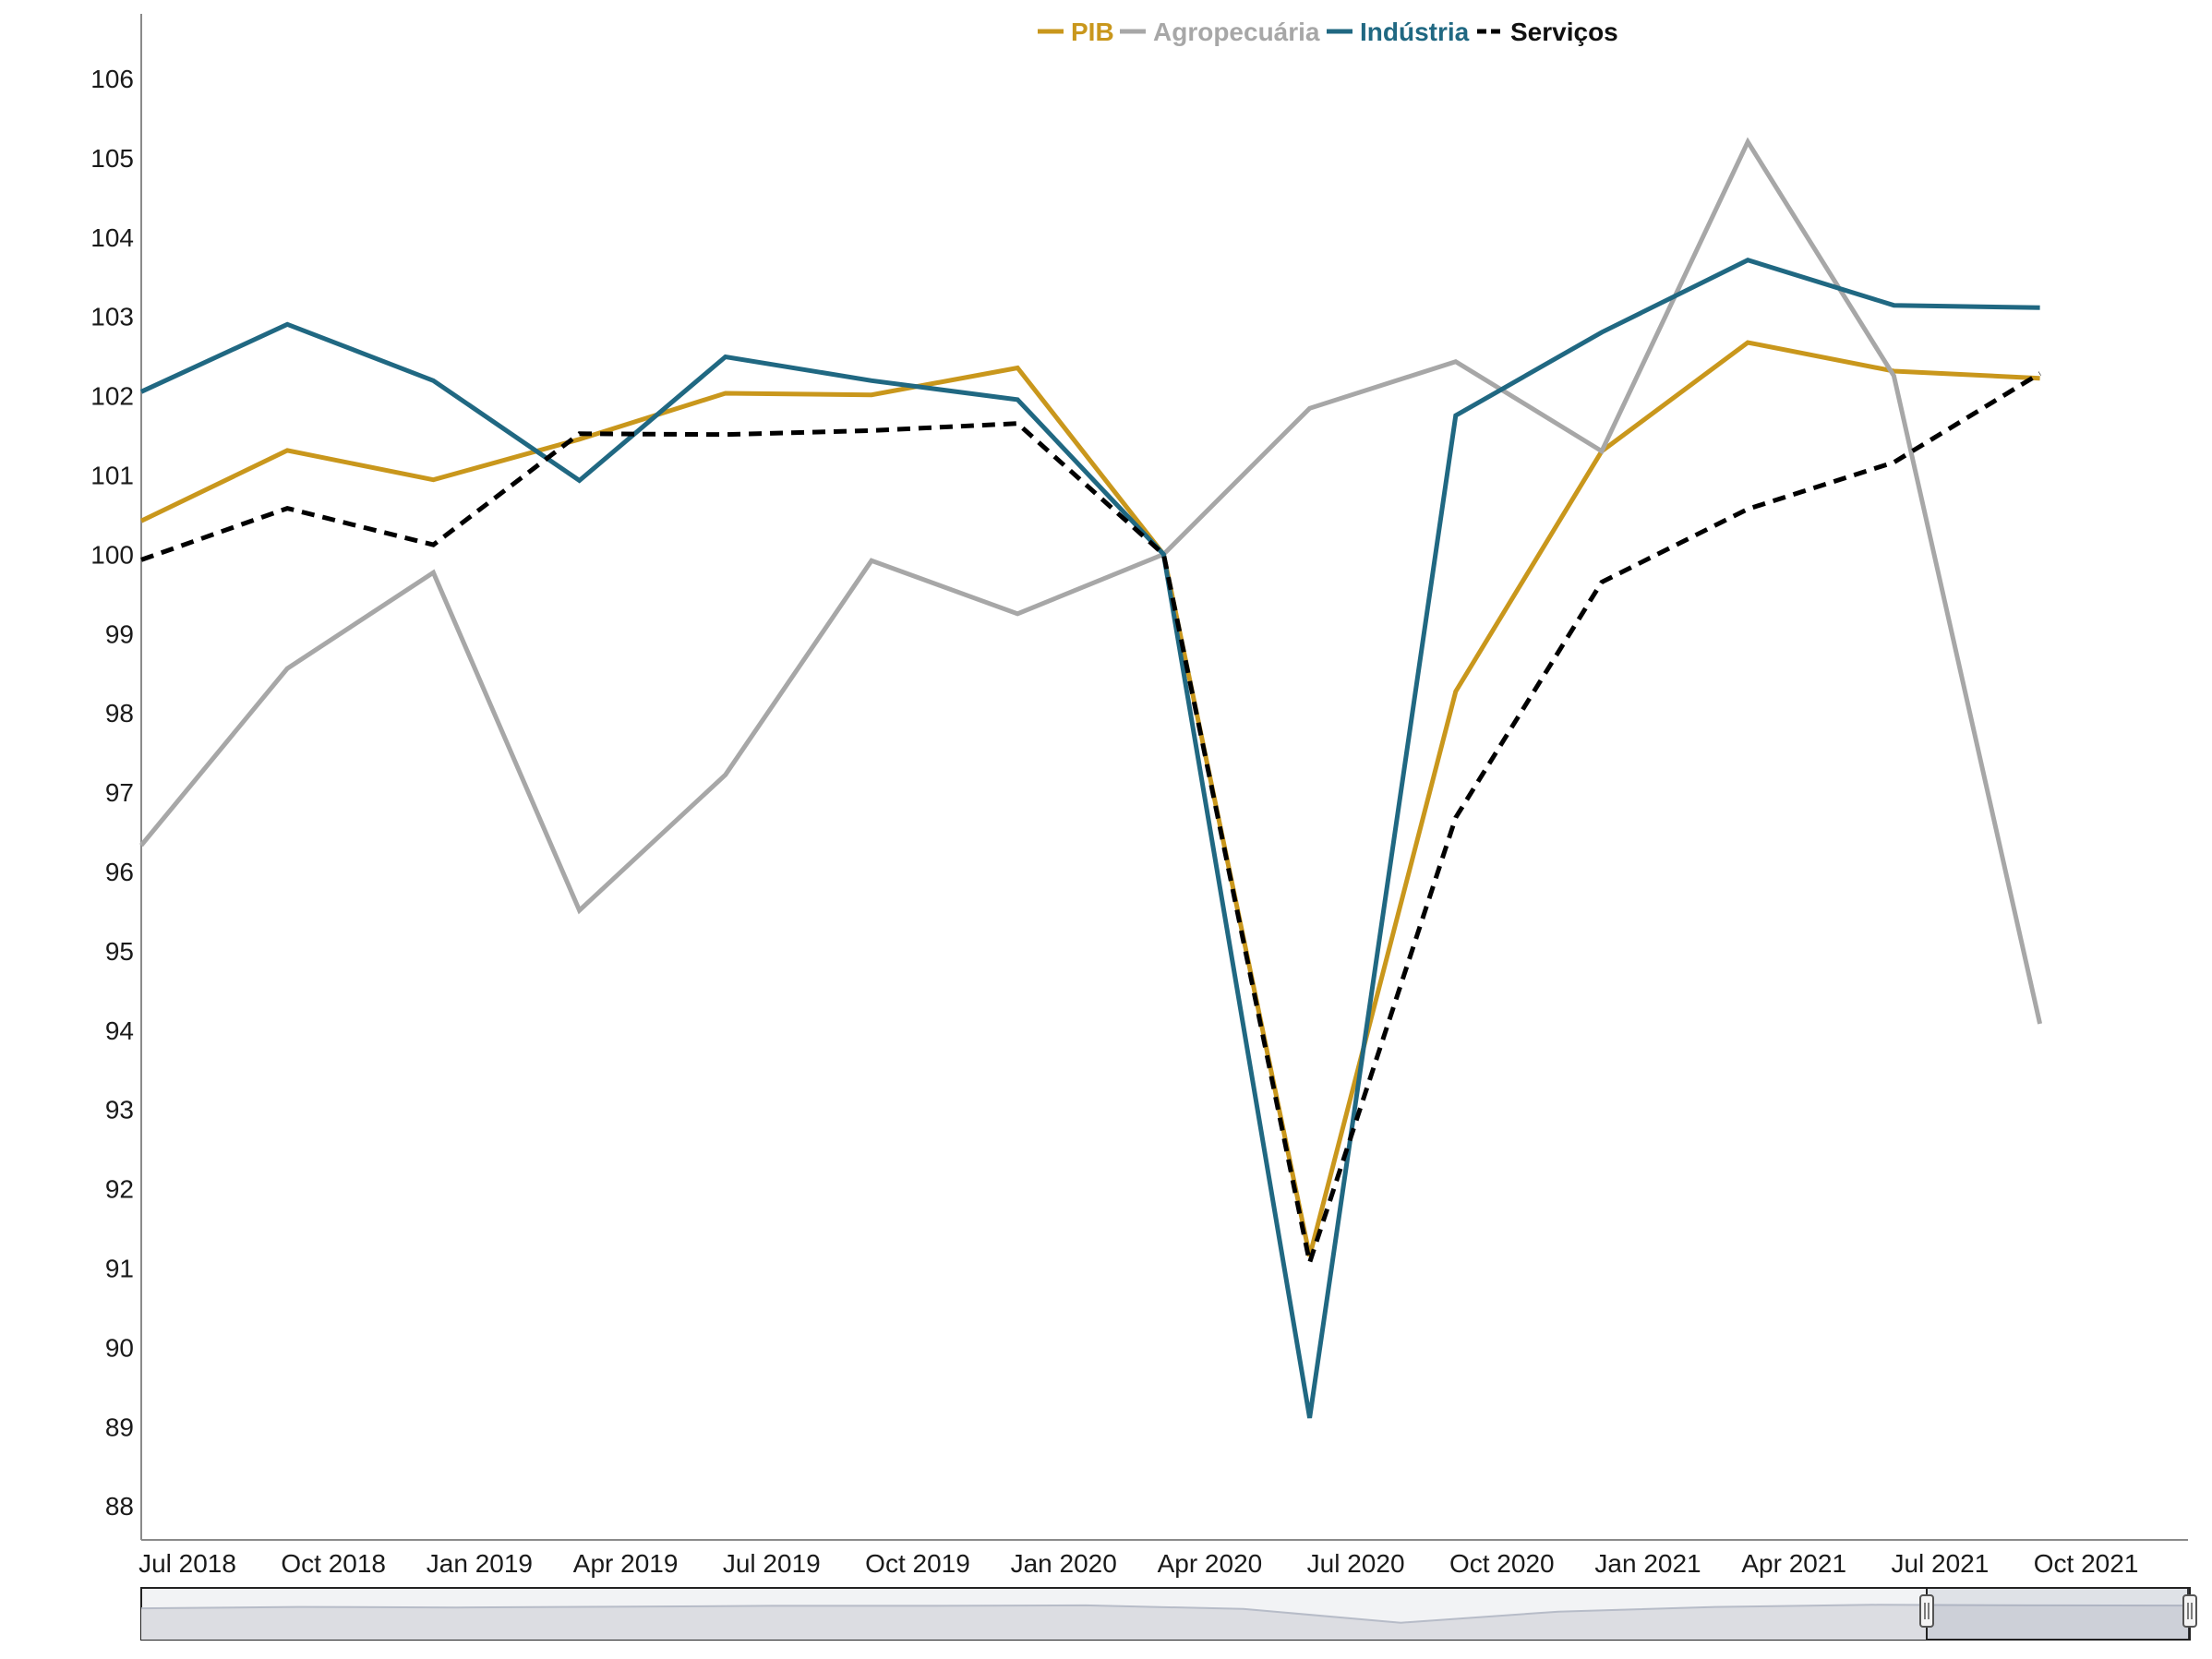  Describe the element at coordinates (119, 872) in the screenshot. I see `y-tick-label: 96` at that location.